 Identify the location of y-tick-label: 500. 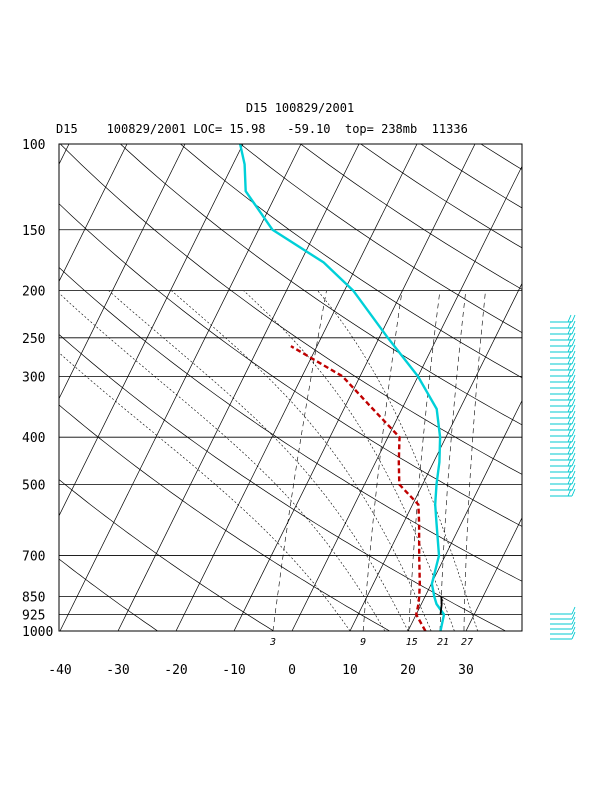
(33, 485).